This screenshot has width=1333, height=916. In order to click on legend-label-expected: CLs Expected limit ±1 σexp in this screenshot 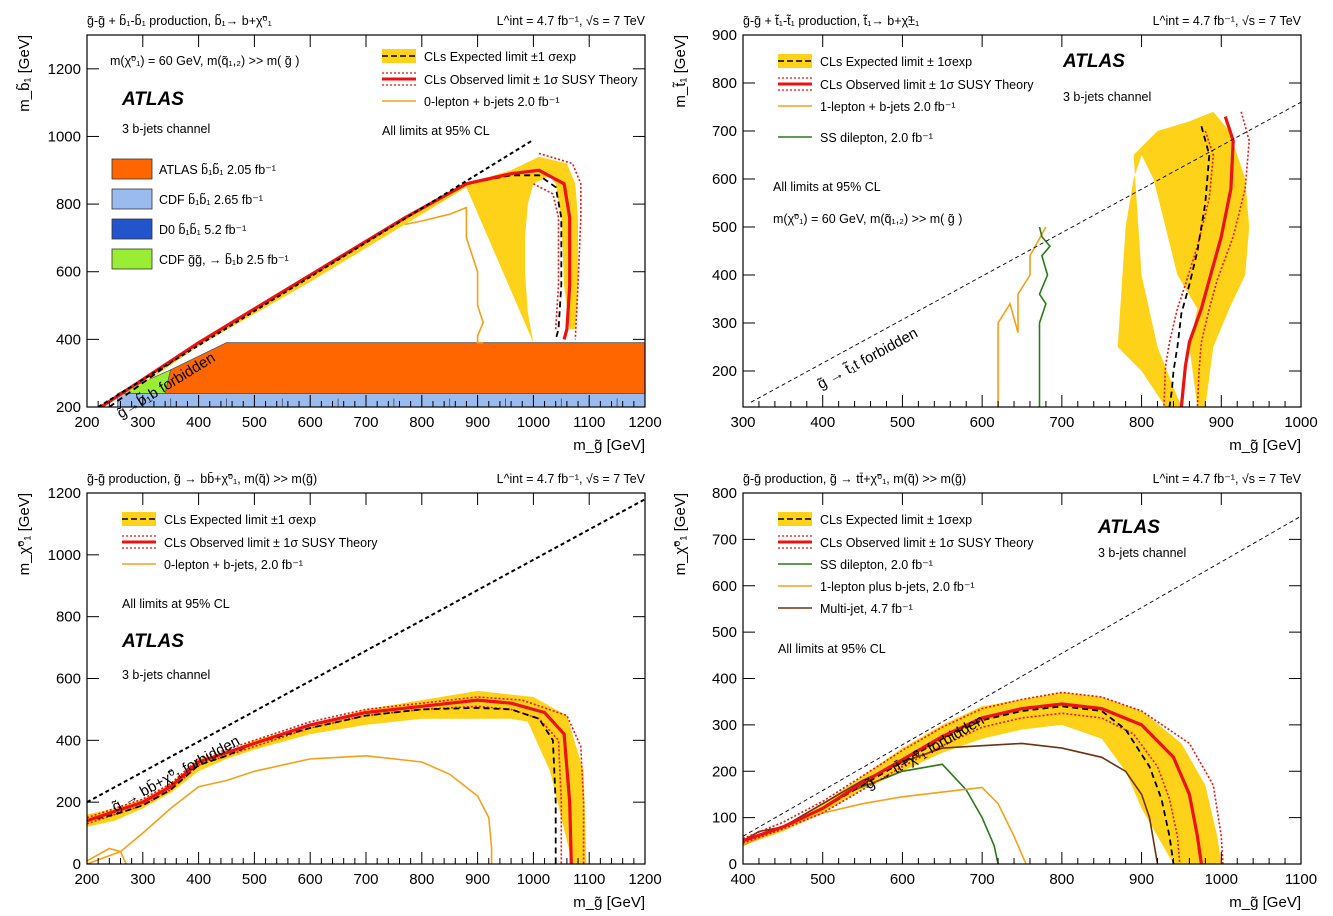, I will do `click(500, 57)`.